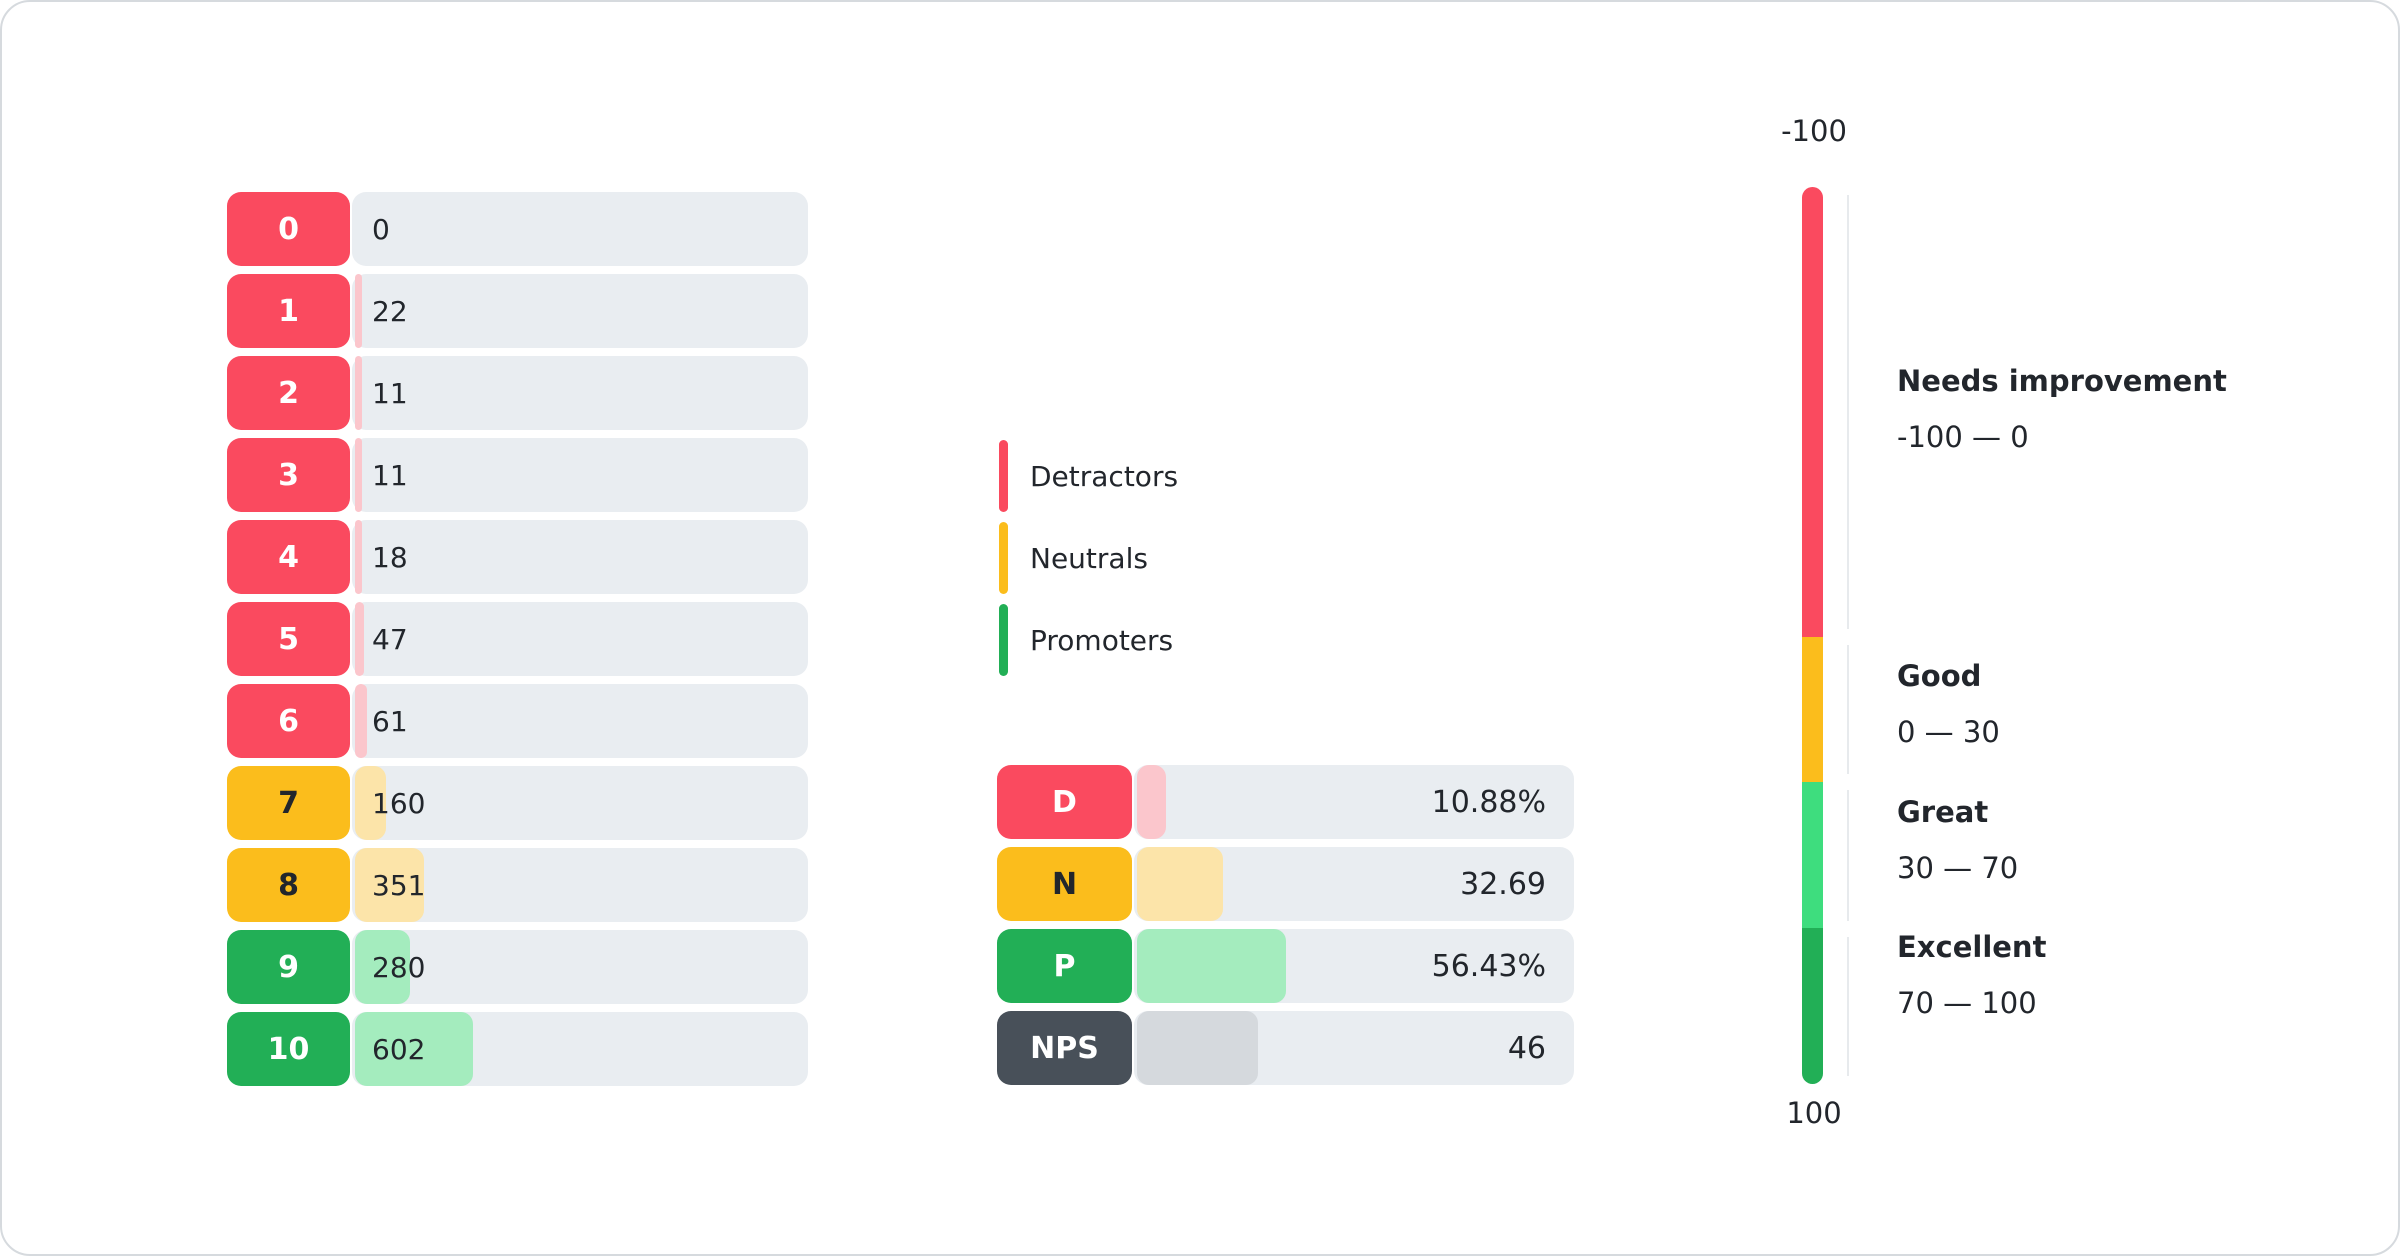 The image size is (2400, 1256). Describe the element at coordinates (288, 229) in the screenshot. I see `score-badge-0: 0` at that location.